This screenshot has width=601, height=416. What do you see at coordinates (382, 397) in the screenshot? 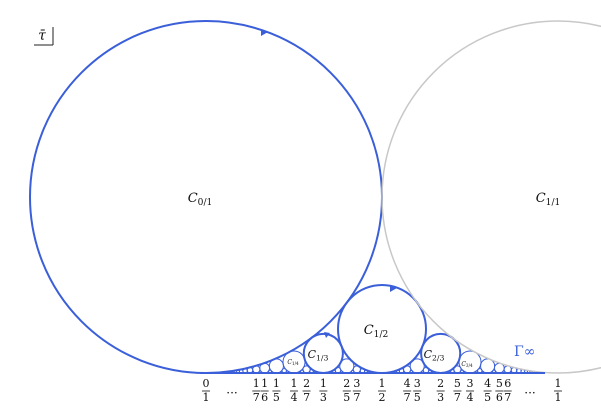
I see `fraction-denominator: 2` at bounding box center [382, 397].